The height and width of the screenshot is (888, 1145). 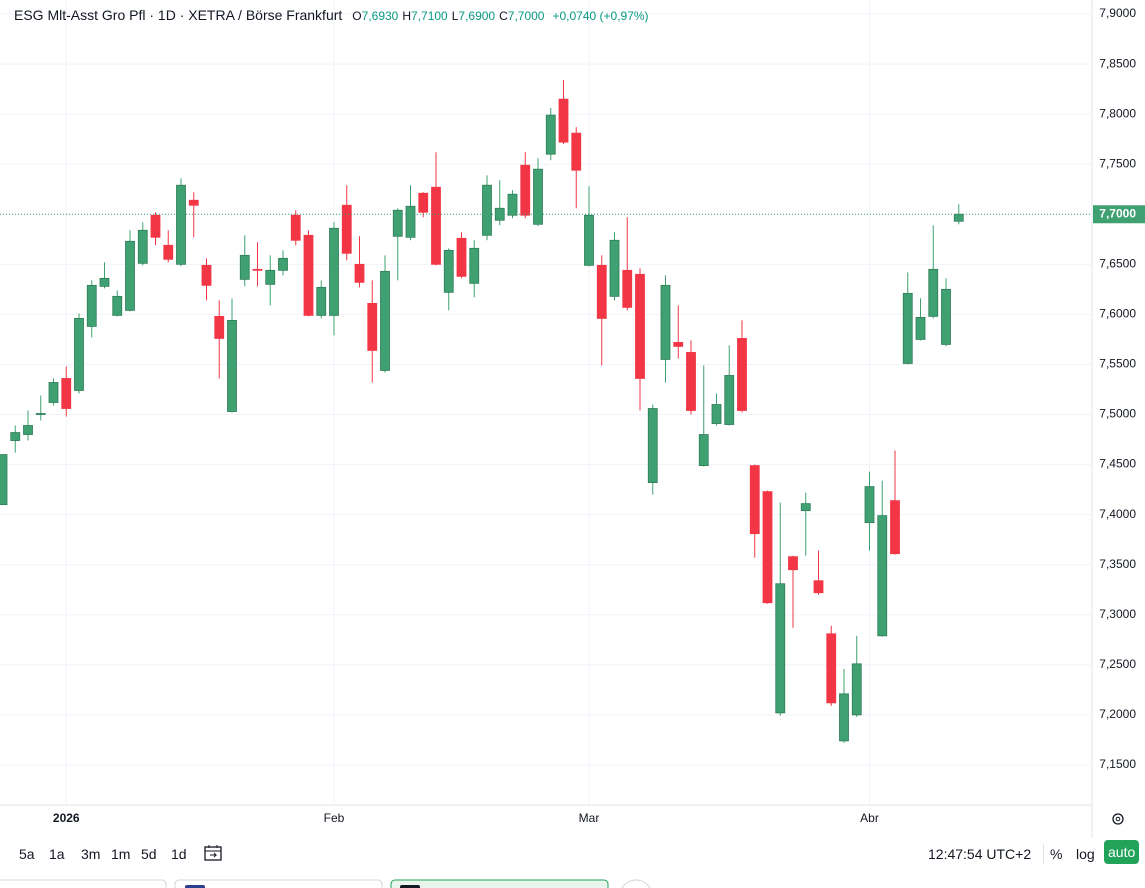 What do you see at coordinates (149, 854) in the screenshot?
I see `range-button: 5d` at bounding box center [149, 854].